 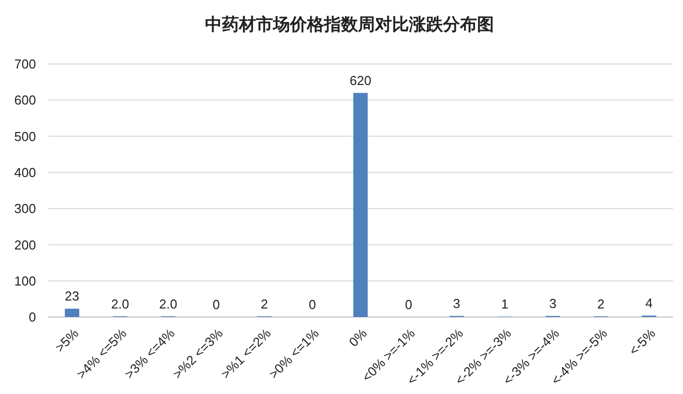 What do you see at coordinates (25, 100) in the screenshot?
I see `y-tick-label: 600` at bounding box center [25, 100].